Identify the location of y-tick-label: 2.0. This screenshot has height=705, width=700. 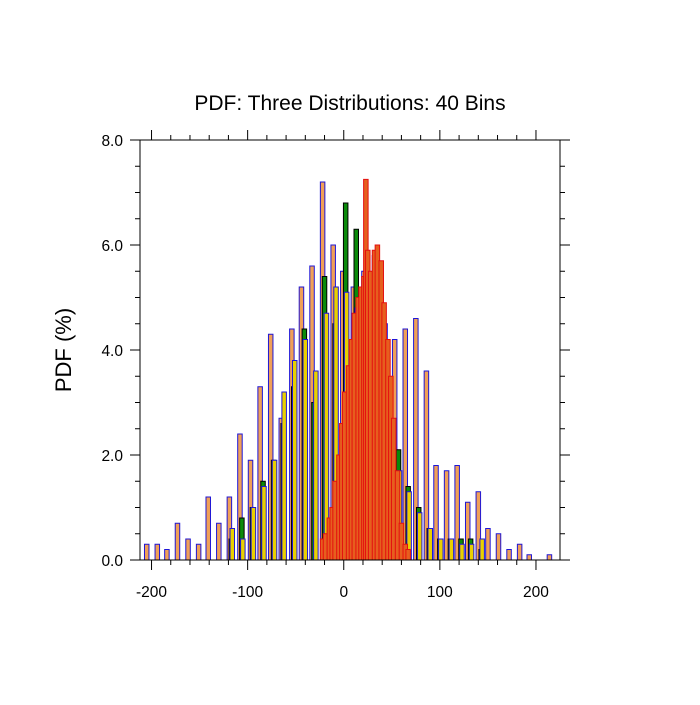
(112, 456).